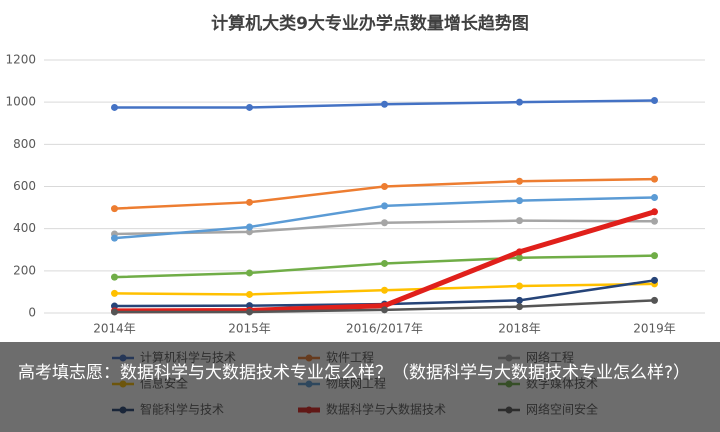 This screenshot has height=432, width=720. What do you see at coordinates (20, 60) in the screenshot?
I see `y-tick-label: 1200` at bounding box center [20, 60].